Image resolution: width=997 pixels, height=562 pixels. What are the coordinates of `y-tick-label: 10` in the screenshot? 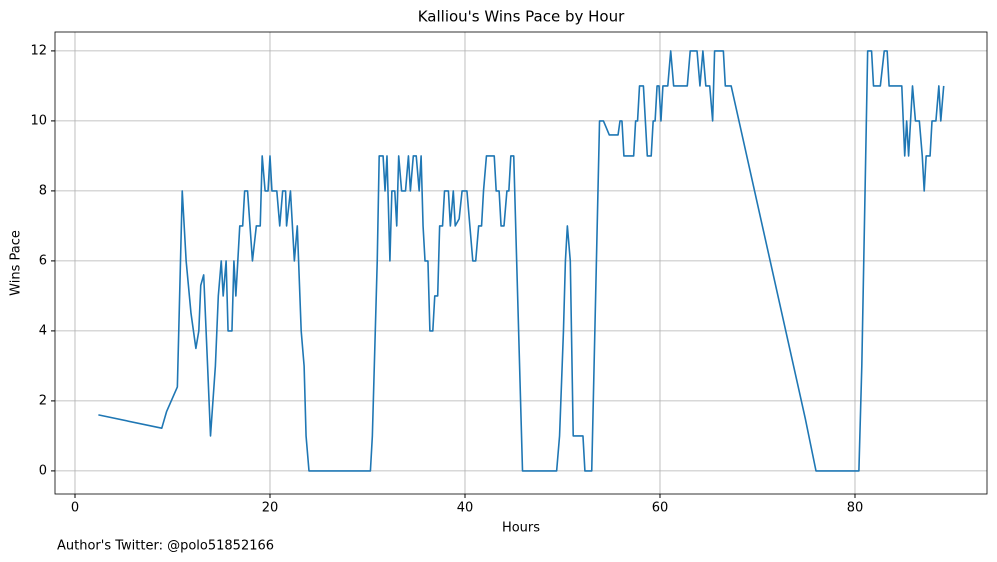 It's located at (38, 120).